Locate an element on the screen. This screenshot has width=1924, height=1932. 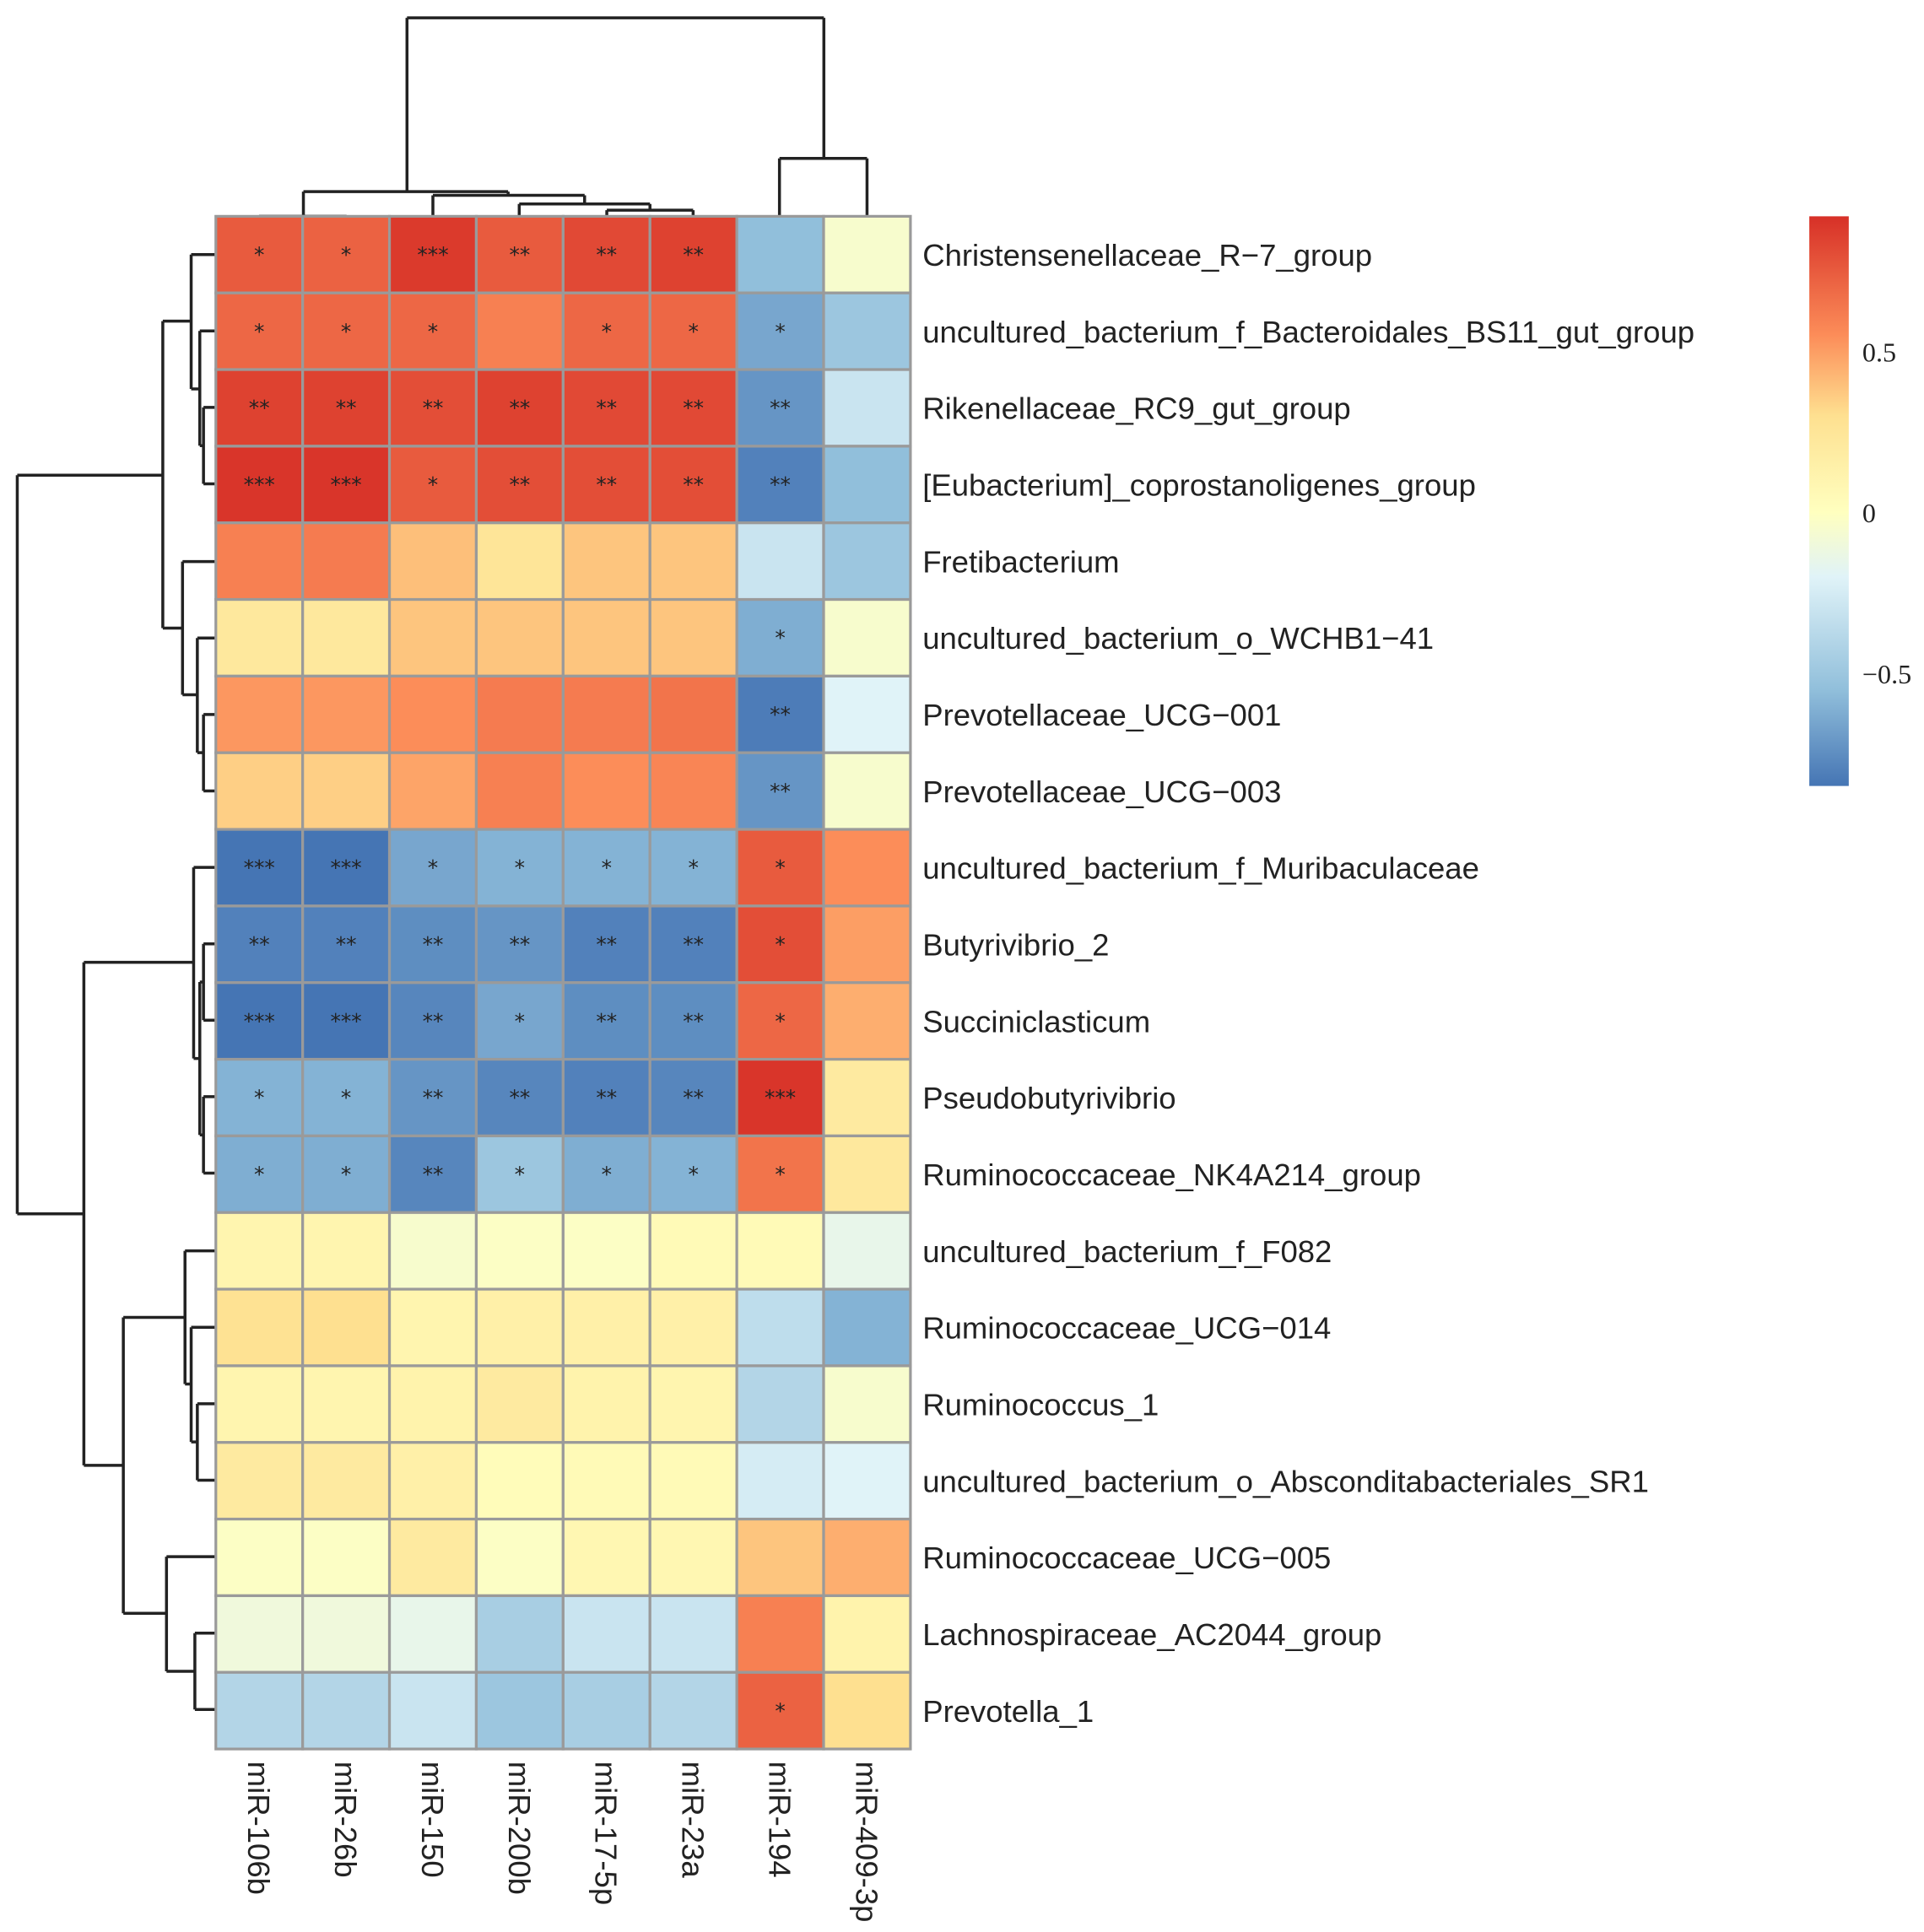
row-label: uncultured_bacterium_f_Muribaculaceae is located at coordinates (1200, 869).